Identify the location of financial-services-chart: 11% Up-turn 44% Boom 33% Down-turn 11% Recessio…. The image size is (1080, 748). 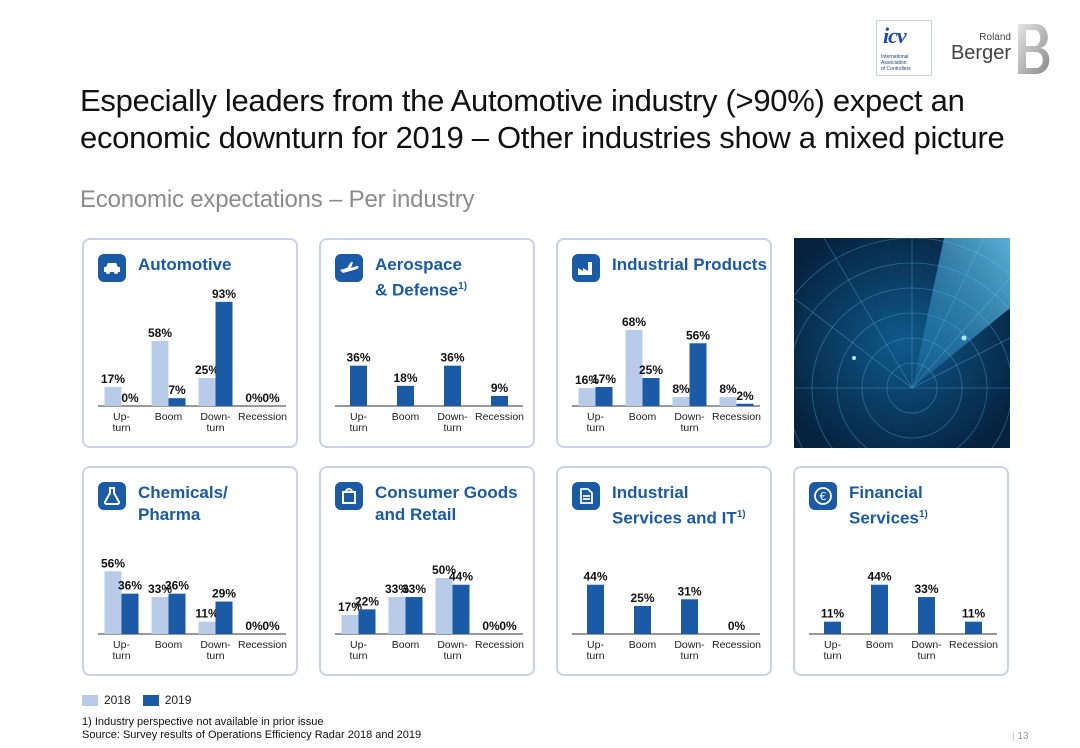
(903, 616).